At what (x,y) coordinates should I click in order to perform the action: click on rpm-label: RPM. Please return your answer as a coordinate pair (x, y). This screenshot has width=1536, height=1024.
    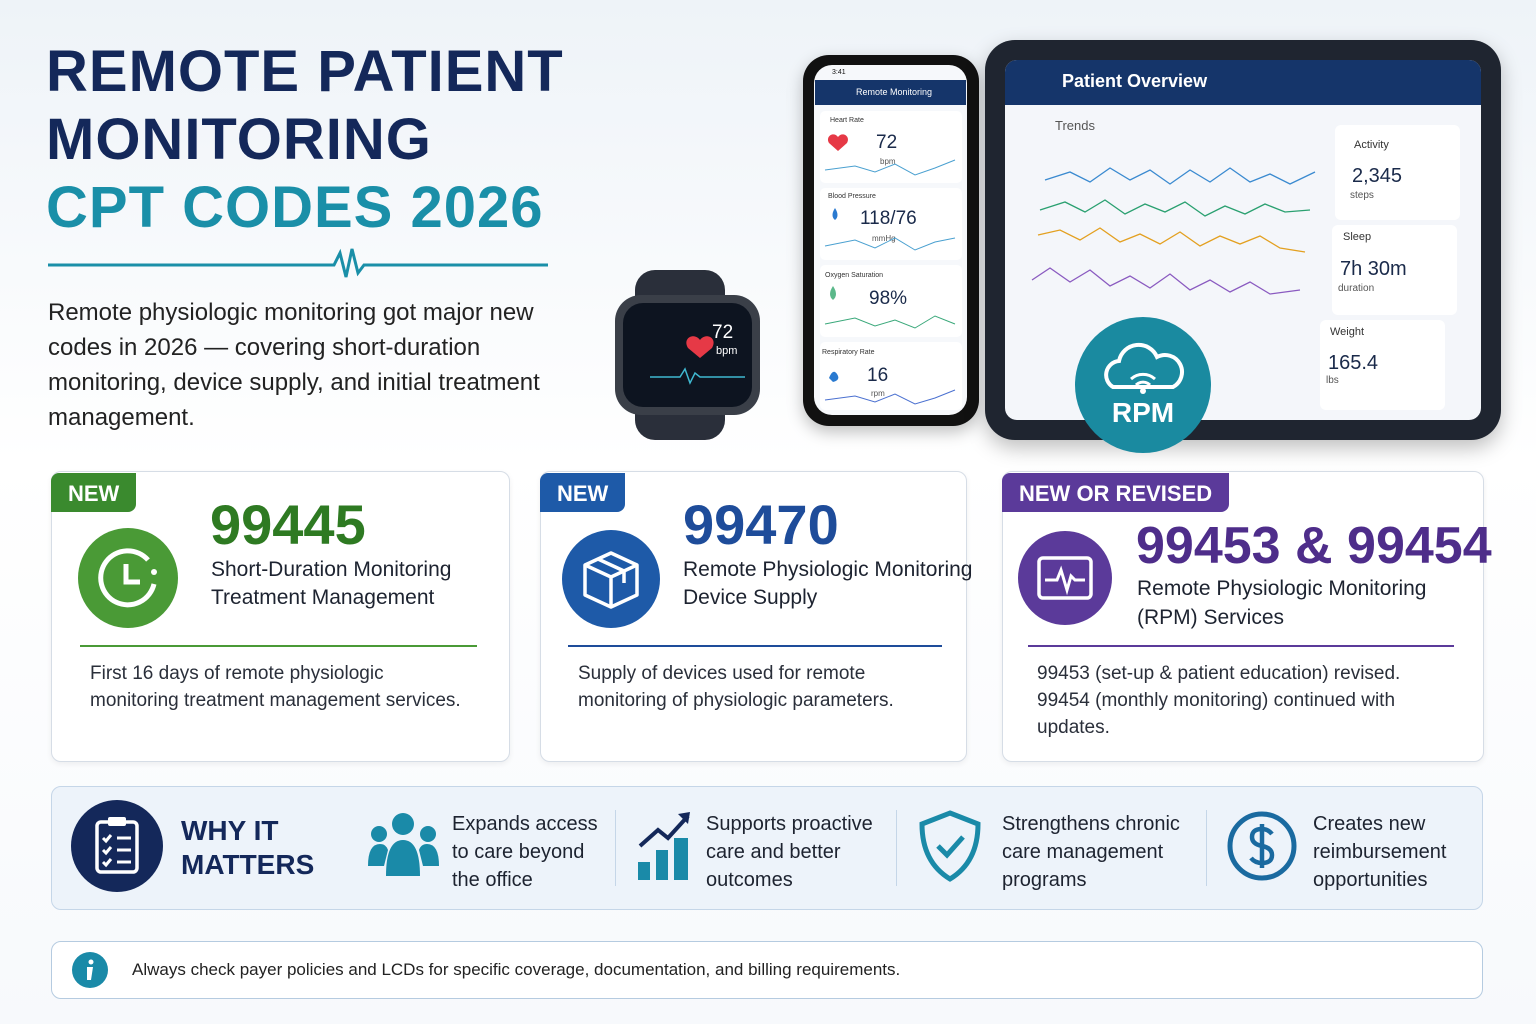
    Looking at the image, I should click on (1143, 412).